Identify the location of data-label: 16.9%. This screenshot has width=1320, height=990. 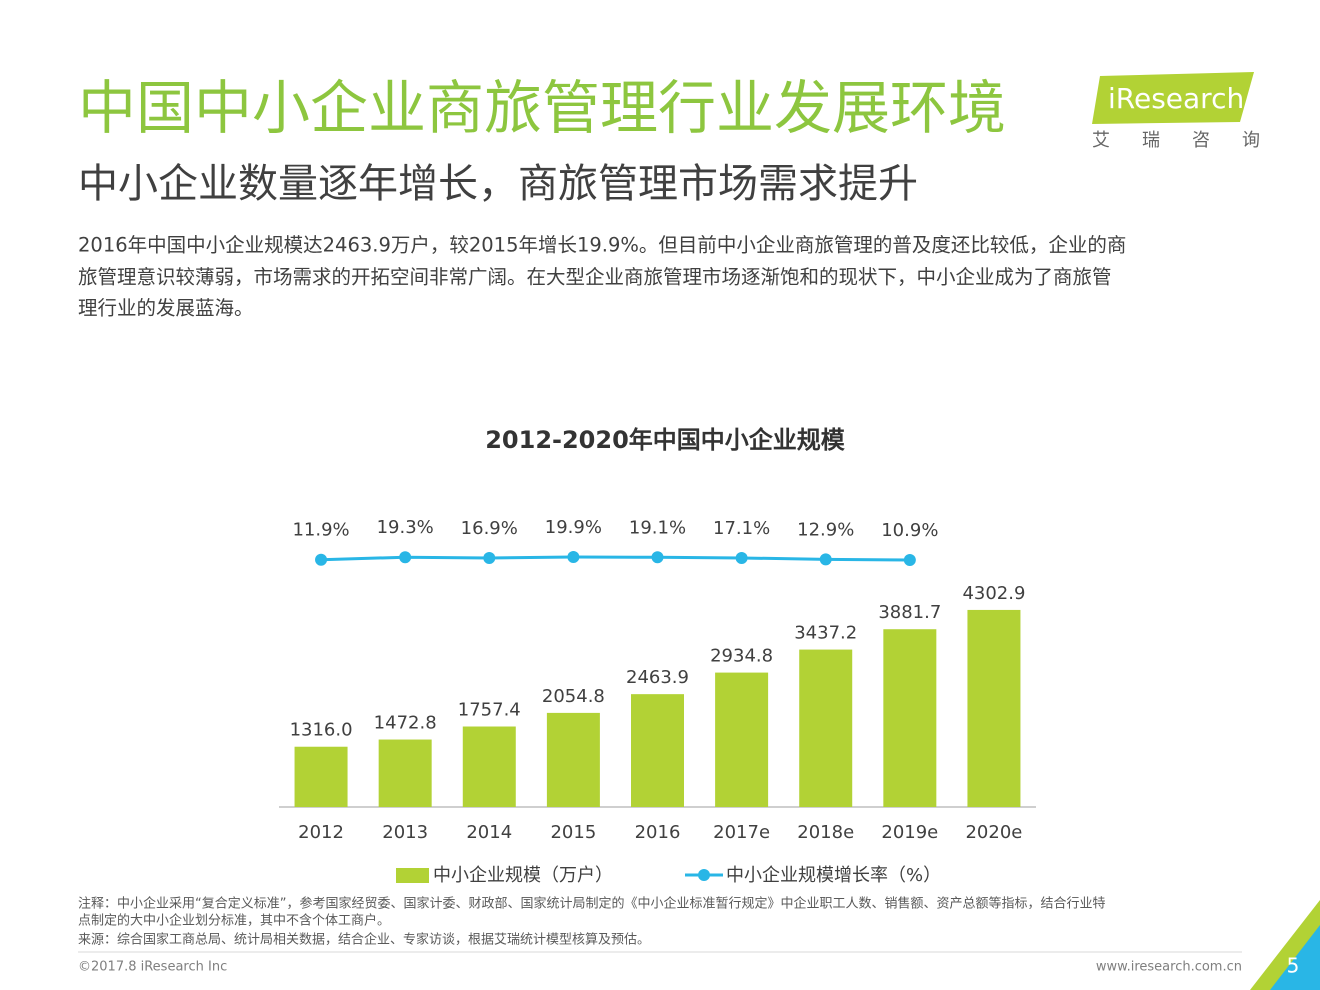
(489, 528).